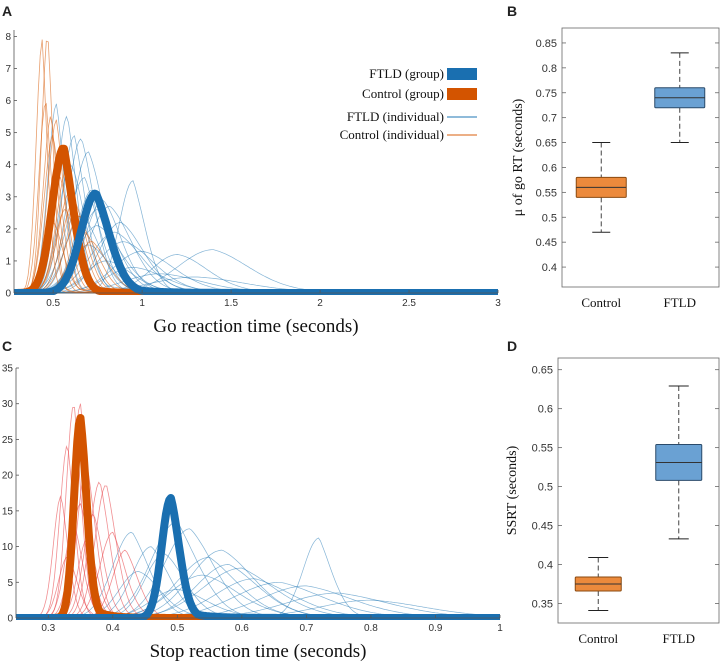 The width and height of the screenshot is (724, 663). What do you see at coordinates (512, 490) in the screenshot?
I see `y-axis-label: SSRT (seconds)` at bounding box center [512, 490].